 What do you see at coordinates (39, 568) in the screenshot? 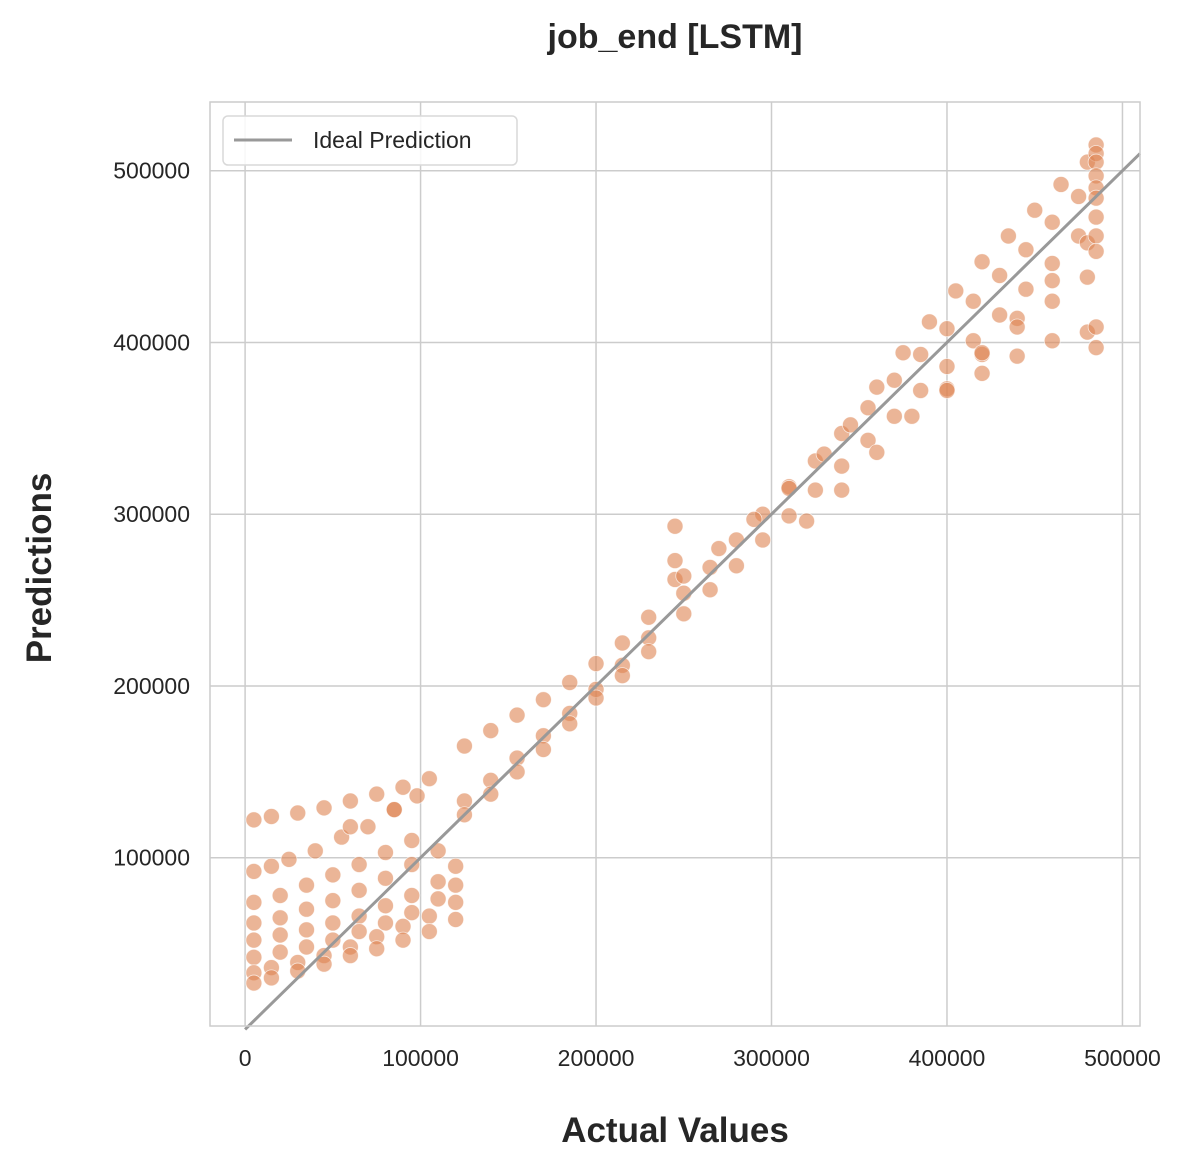
I see `y-axis-label: Predictions` at bounding box center [39, 568].